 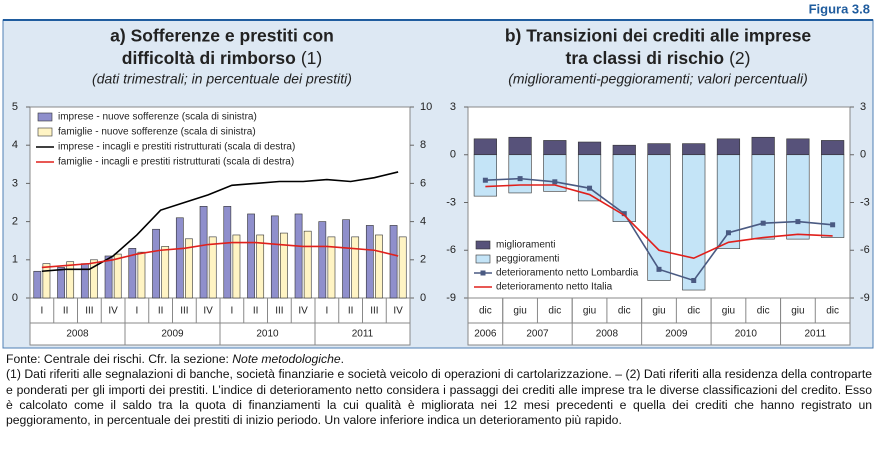 What do you see at coordinates (209, 58) in the screenshot?
I see `chart-title-line: difficoltà di rimborso` at bounding box center [209, 58].